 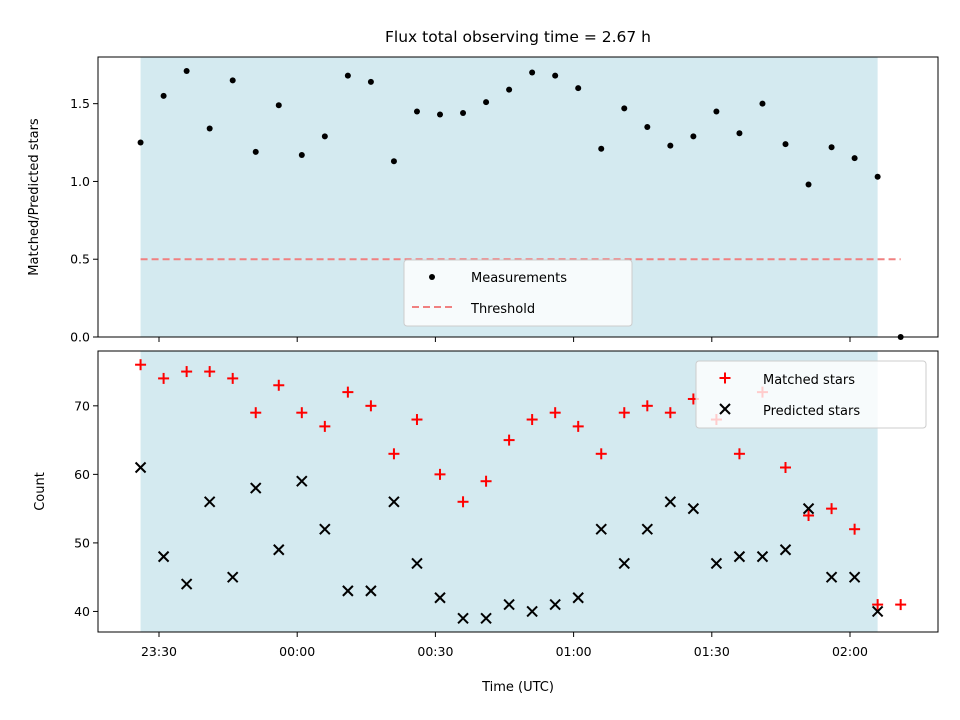 I want to click on y-tick-label: 50, so click(x=82, y=542).